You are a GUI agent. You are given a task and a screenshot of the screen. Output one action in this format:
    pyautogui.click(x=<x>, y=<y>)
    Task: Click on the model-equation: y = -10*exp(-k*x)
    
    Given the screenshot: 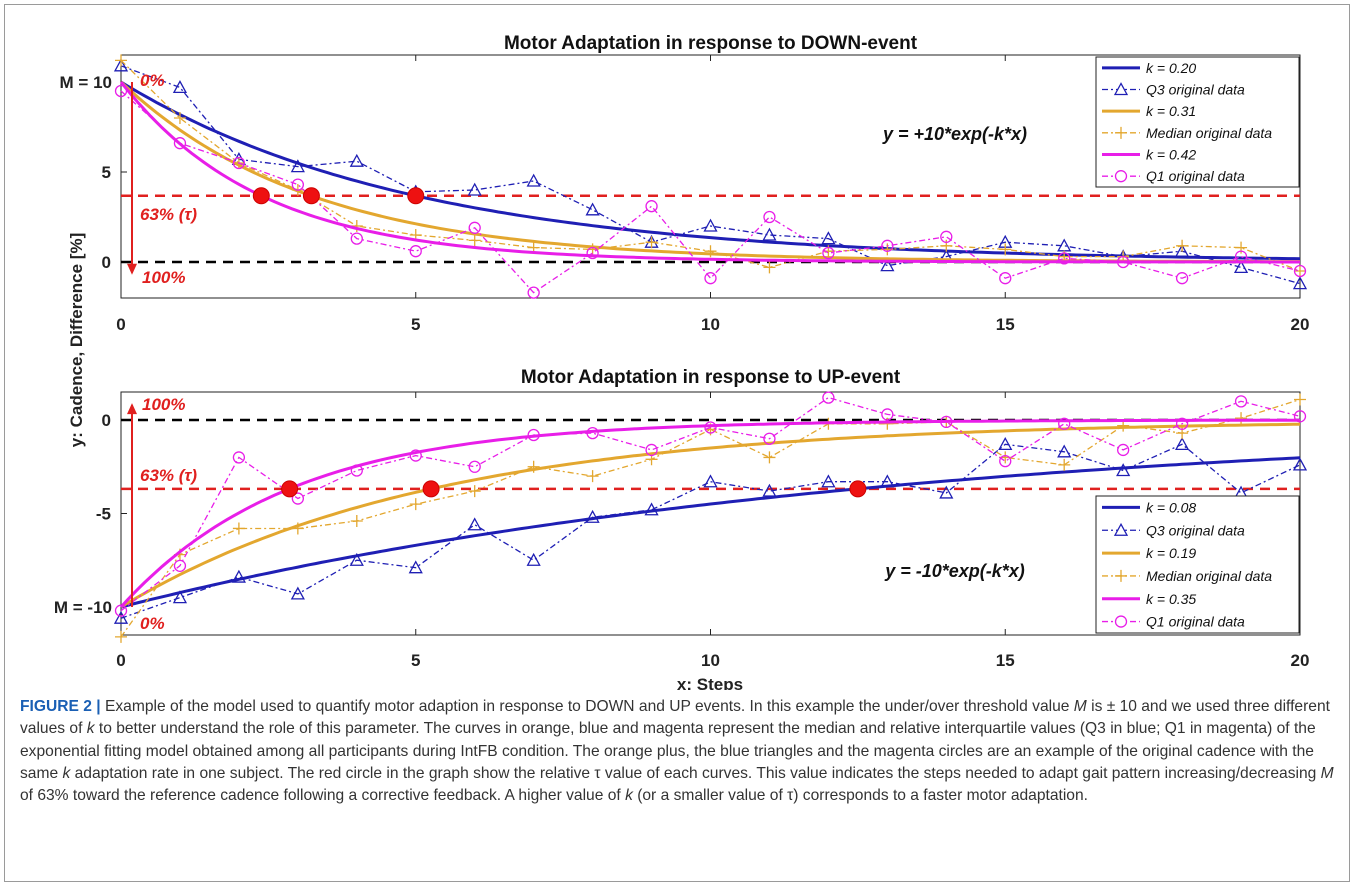 What is the action you would take?
    pyautogui.click(x=954, y=571)
    